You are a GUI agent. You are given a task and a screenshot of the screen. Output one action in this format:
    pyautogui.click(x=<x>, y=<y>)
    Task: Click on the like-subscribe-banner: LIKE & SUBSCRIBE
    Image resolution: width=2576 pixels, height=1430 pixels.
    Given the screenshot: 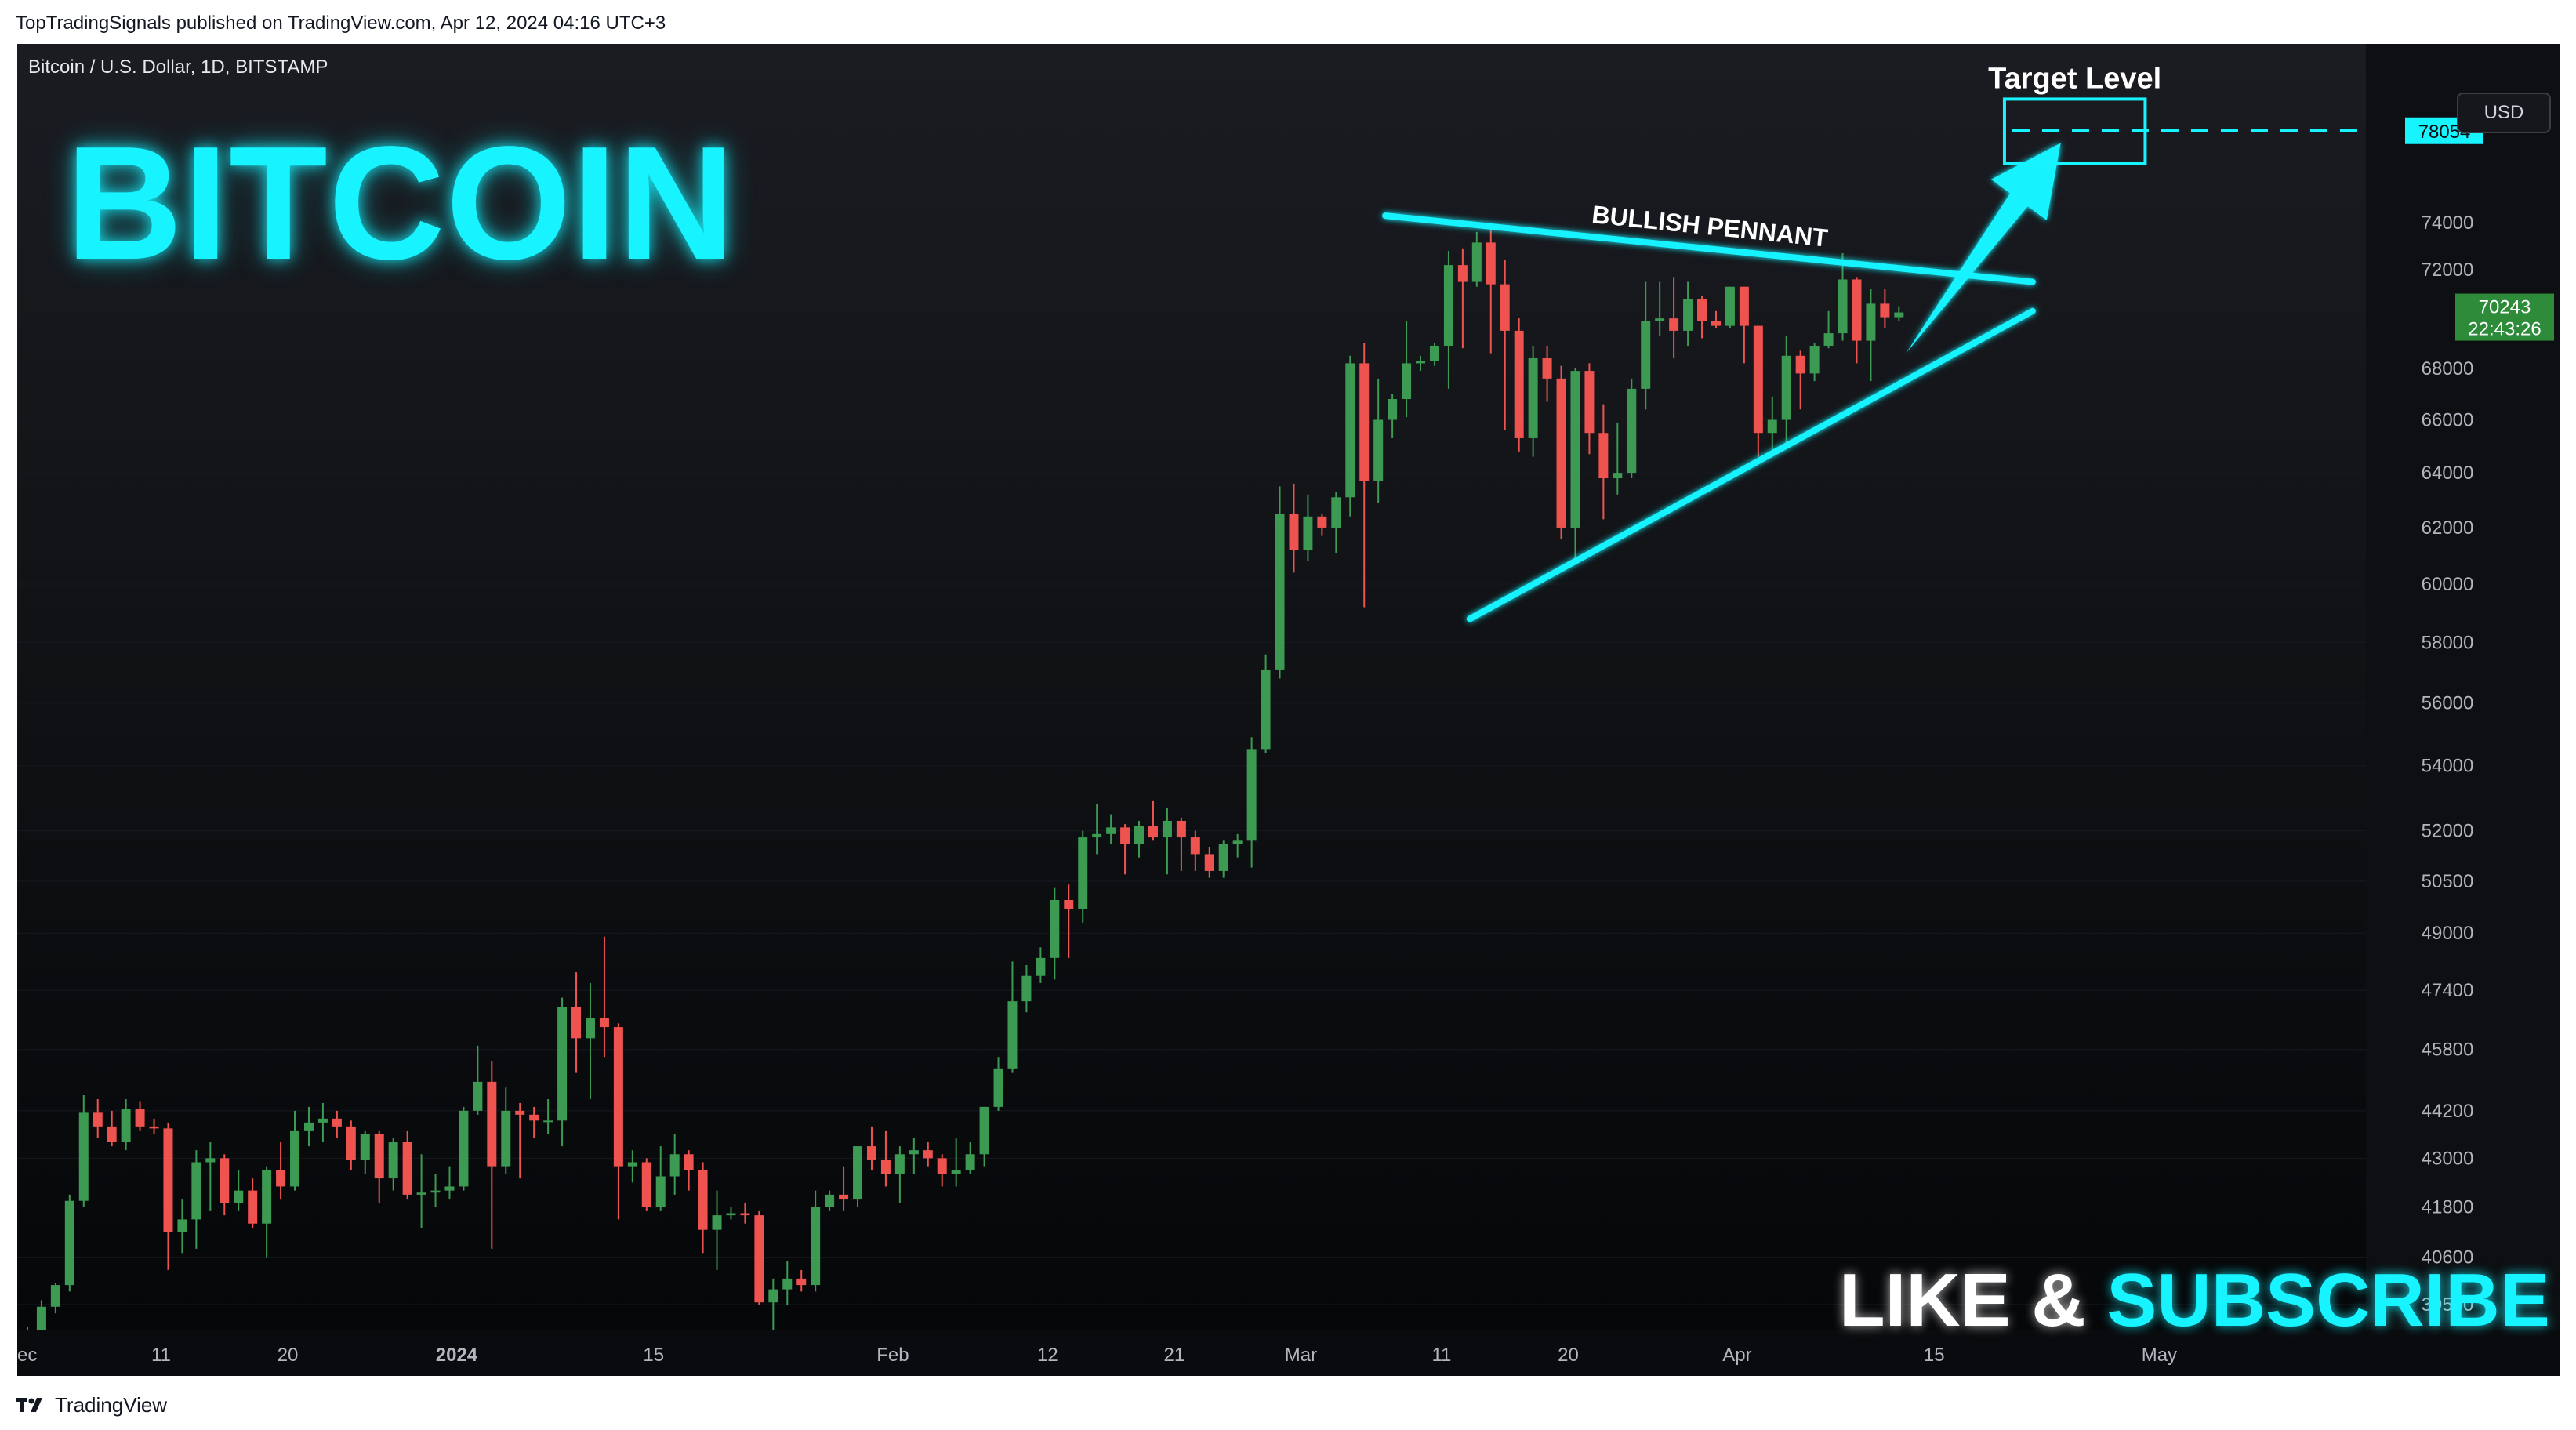 What is the action you would take?
    pyautogui.click(x=2195, y=1300)
    